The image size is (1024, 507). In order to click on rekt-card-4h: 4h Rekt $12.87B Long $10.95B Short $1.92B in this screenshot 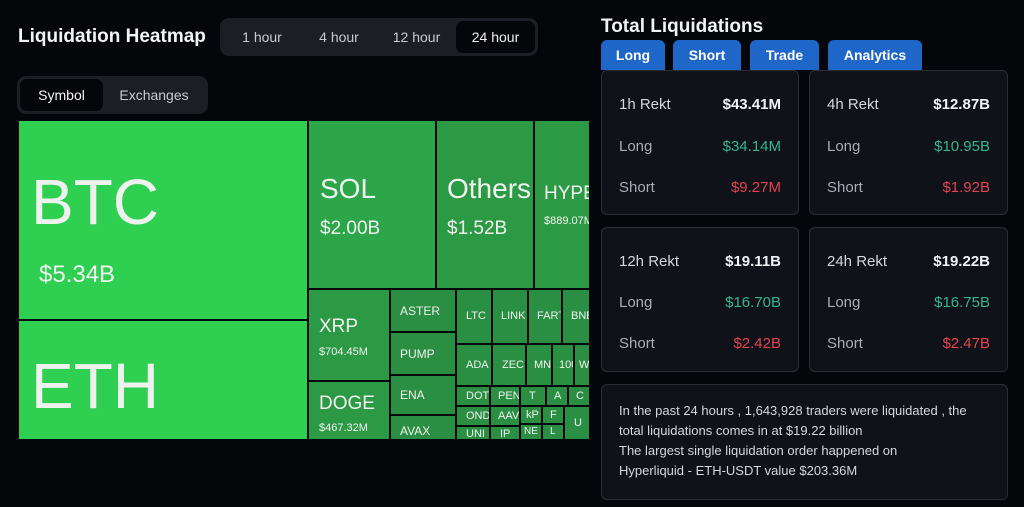, I will do `click(908, 142)`.